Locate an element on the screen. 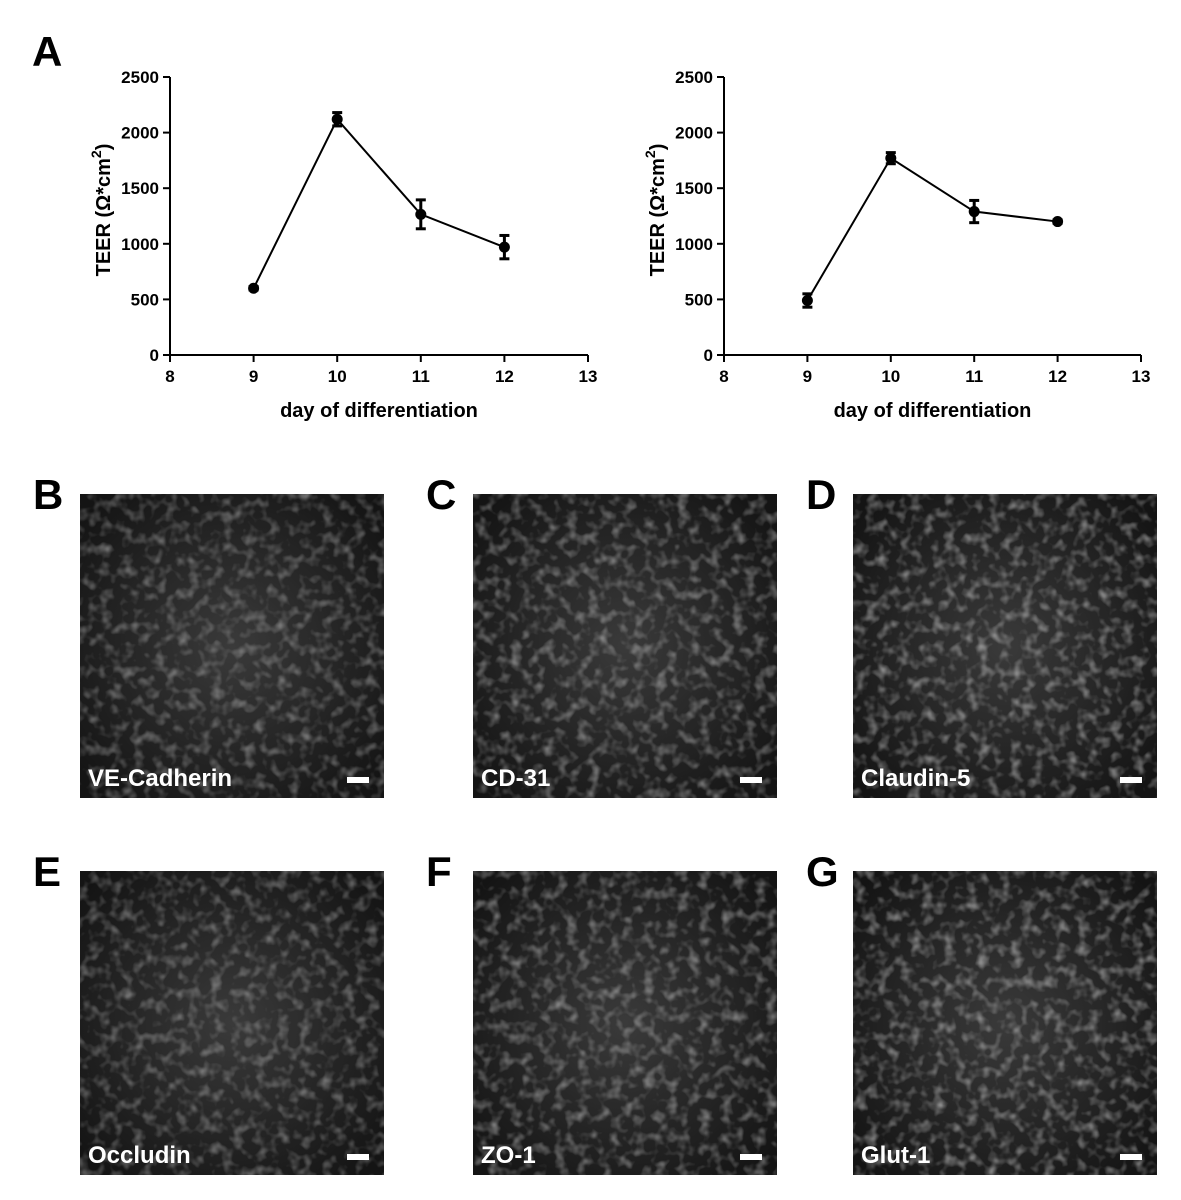 The width and height of the screenshot is (1181, 1200). panel-letter: B is located at coordinates (48, 494).